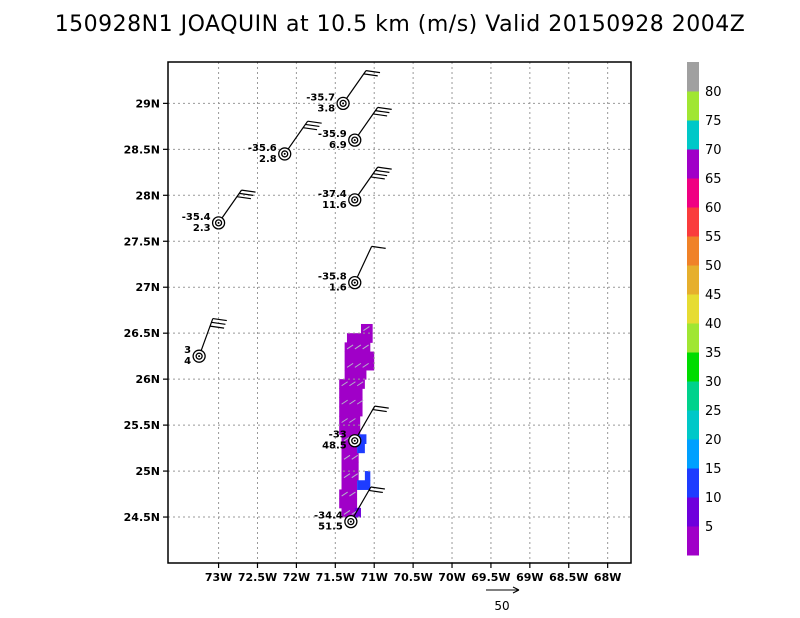 This screenshot has height=618, width=800. I want to click on station-upper-value: -33, so click(338, 435).